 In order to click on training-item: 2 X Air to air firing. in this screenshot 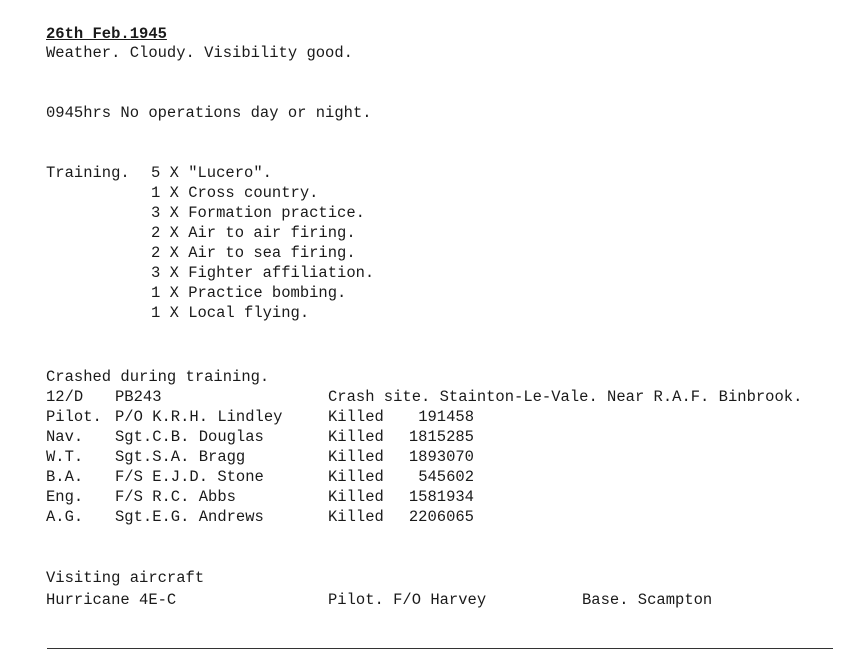, I will do `click(253, 233)`.